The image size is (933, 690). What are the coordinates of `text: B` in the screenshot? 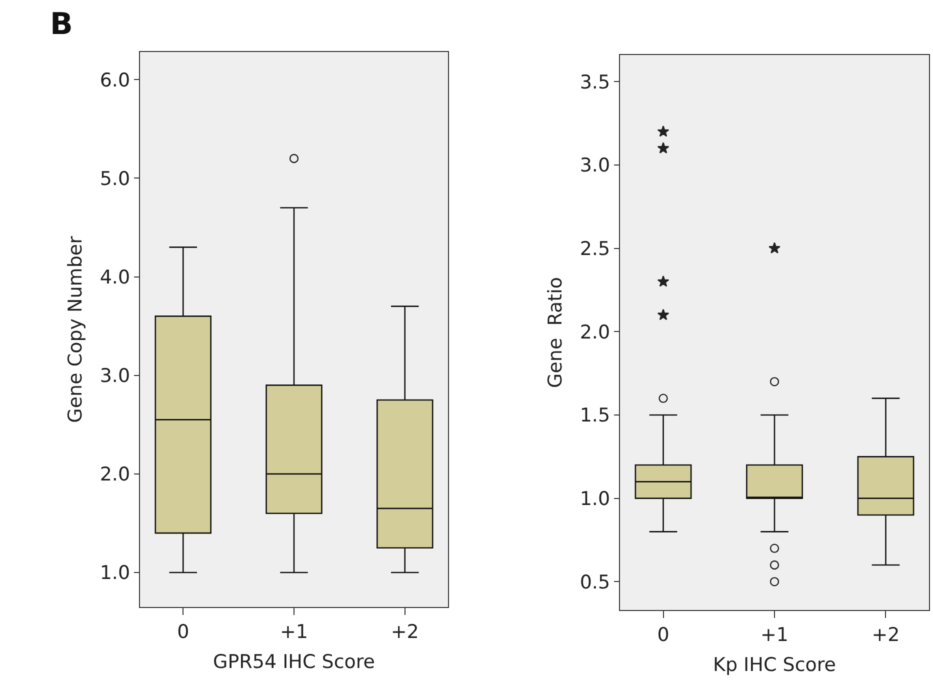 It's located at (61, 24).